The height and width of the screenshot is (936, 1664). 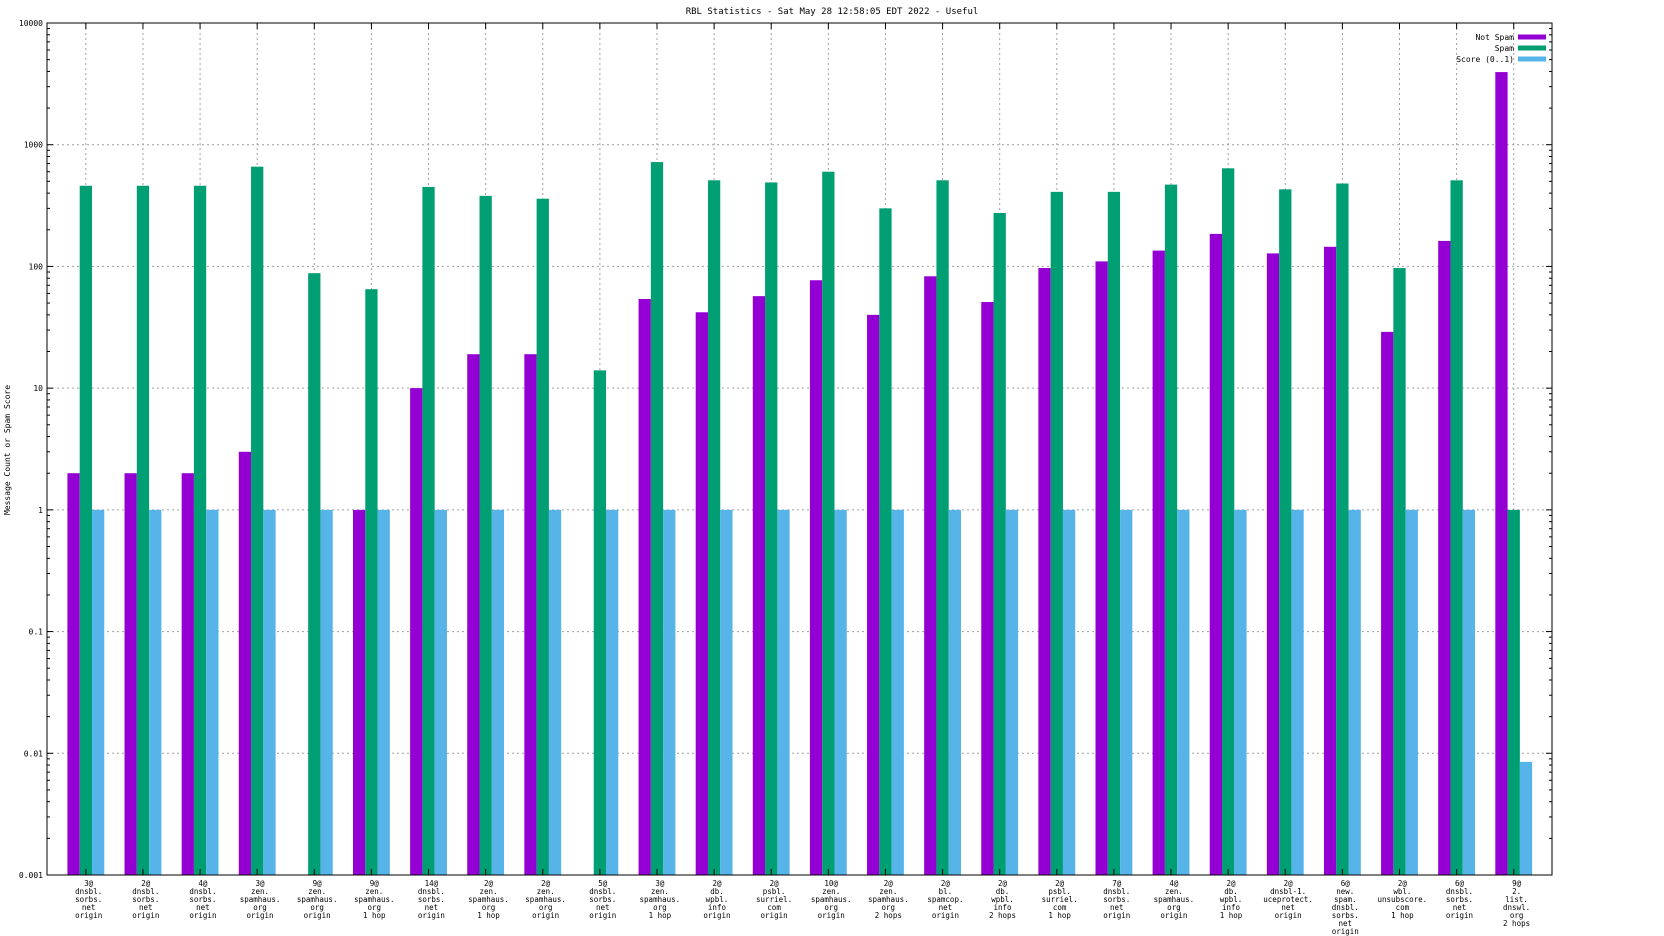 I want to click on x-tick-label: 2@ db. wpbl. info origin, so click(x=716, y=899).